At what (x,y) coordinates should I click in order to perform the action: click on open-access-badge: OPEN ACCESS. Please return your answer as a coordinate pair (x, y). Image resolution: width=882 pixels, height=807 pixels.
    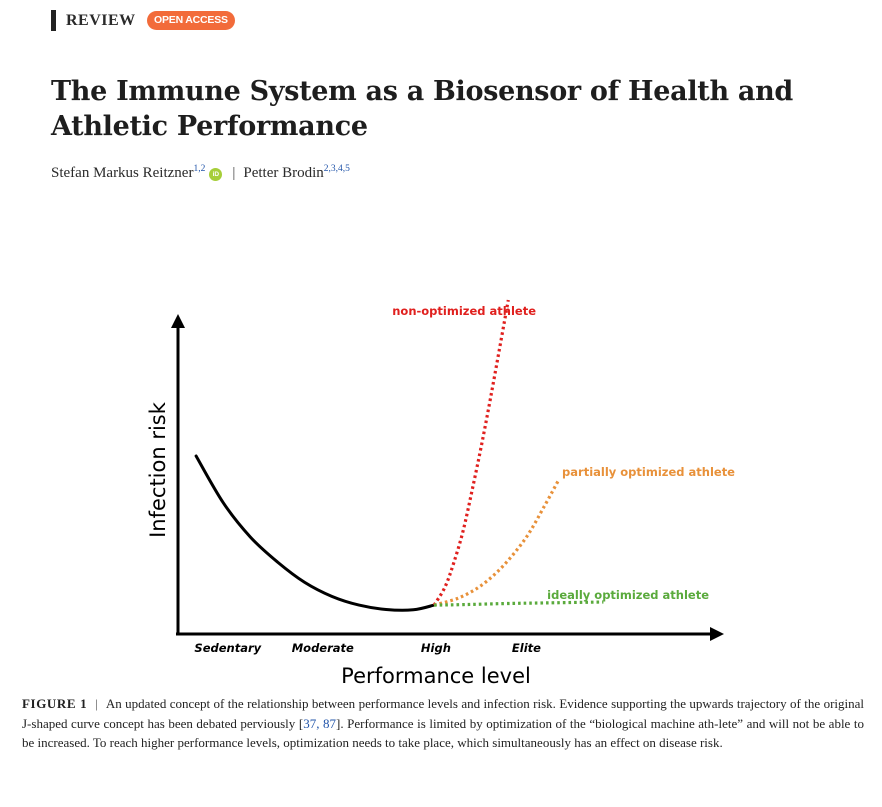
    Looking at the image, I should click on (191, 20).